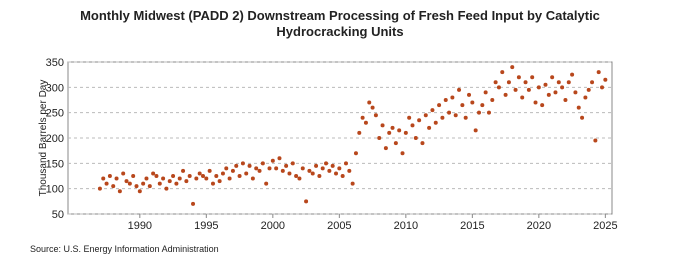  What do you see at coordinates (55, 139) in the screenshot?
I see `y-tick-label: 200` at bounding box center [55, 139].